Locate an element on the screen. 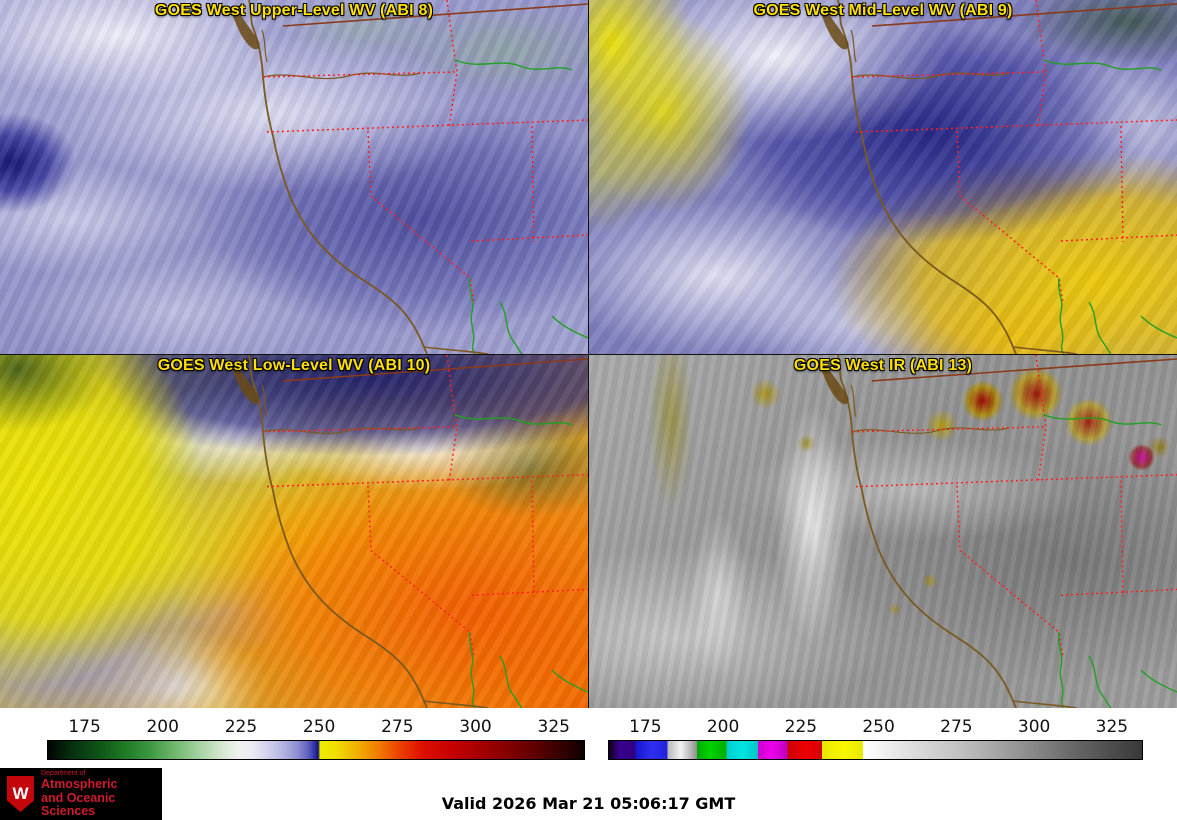  wv-colorbar-block: 175 200 225 250 275 300 325 is located at coordinates (316, 737).